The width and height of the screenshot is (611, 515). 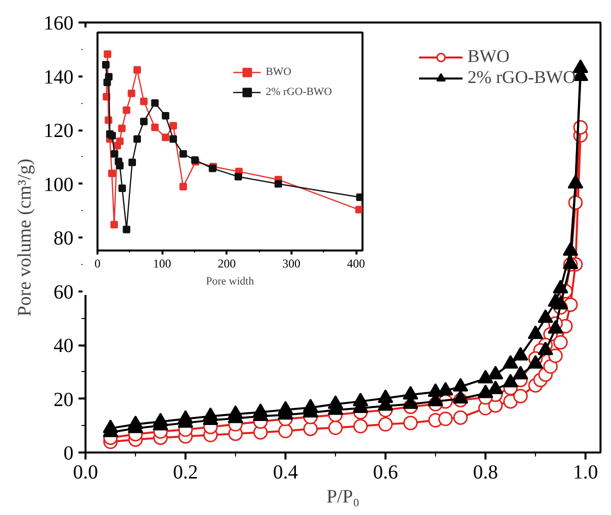 What do you see at coordinates (64, 346) in the screenshot?
I see `y-tick-label: 40` at bounding box center [64, 346].